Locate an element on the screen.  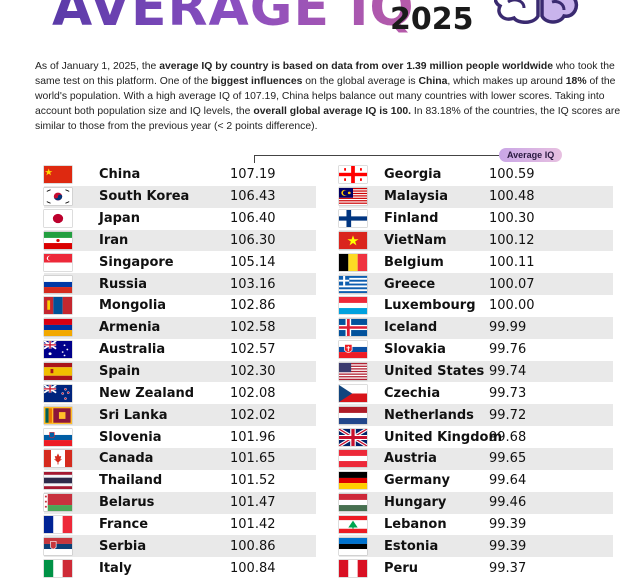
table-row: Germany 99.64 is located at coordinates (476, 481).